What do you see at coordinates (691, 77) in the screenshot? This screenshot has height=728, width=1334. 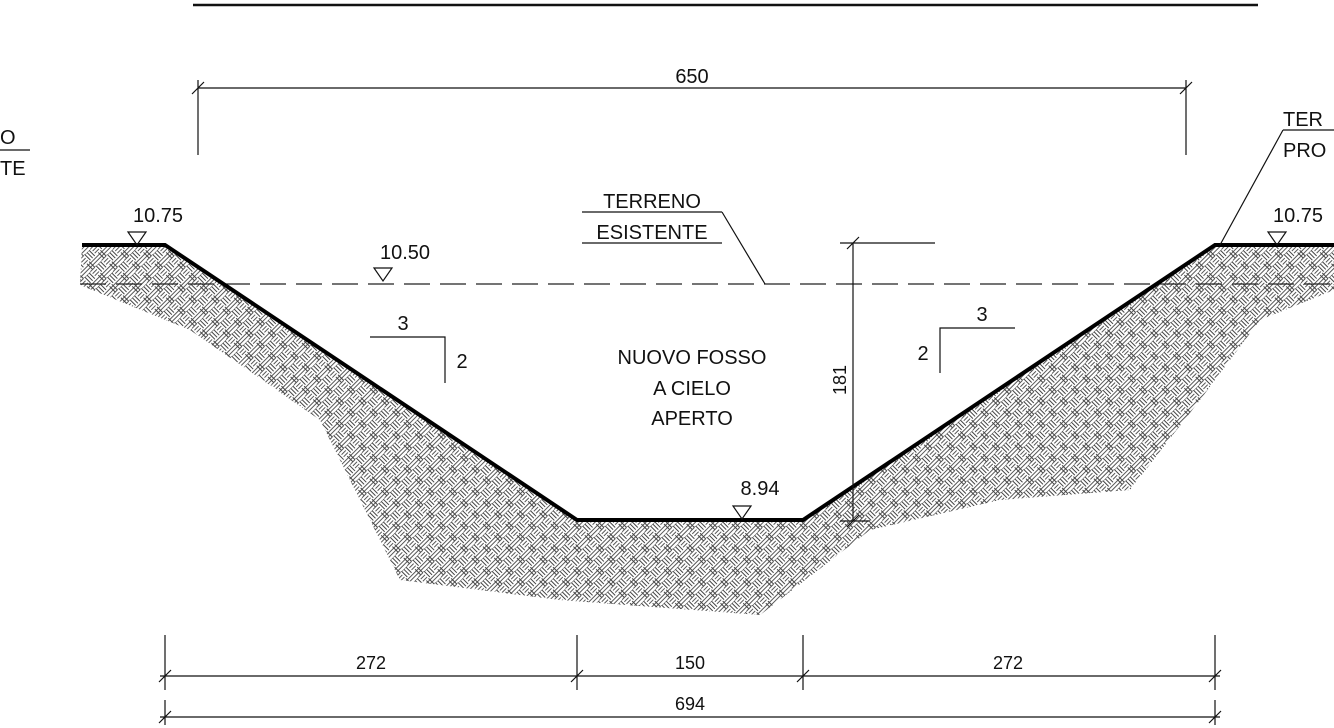 I see `dimension-label: 650` at bounding box center [691, 77].